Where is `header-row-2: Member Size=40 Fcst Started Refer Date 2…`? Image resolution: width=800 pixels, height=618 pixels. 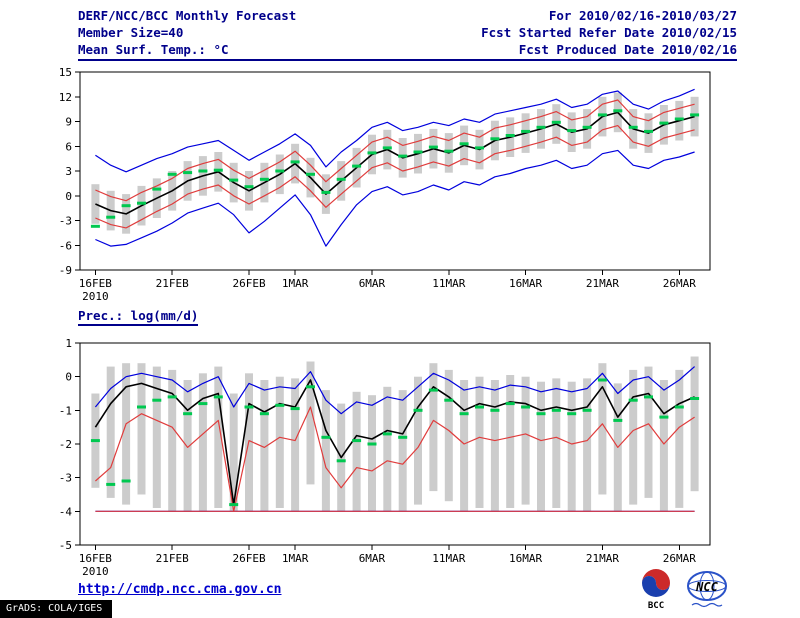
header-row-2: Member Size=40 Fcst Started Refer Date 2… is located at coordinates (407, 32).